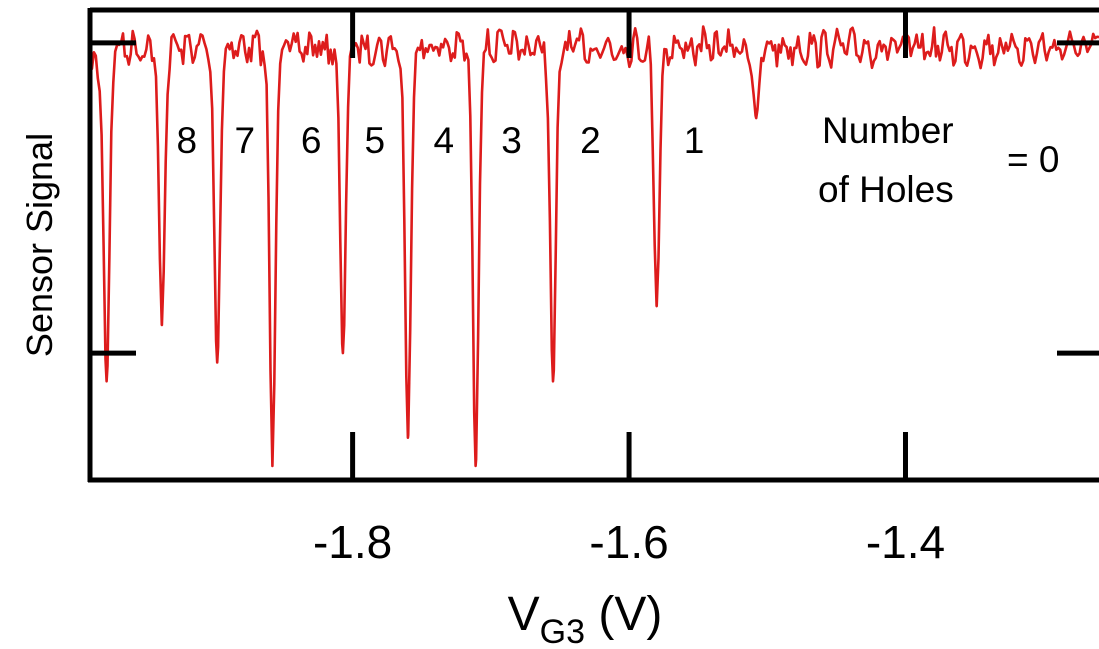 This screenshot has height=649, width=1099. What do you see at coordinates (352, 542) in the screenshot?
I see `x-tick-label: -1.8` at bounding box center [352, 542].